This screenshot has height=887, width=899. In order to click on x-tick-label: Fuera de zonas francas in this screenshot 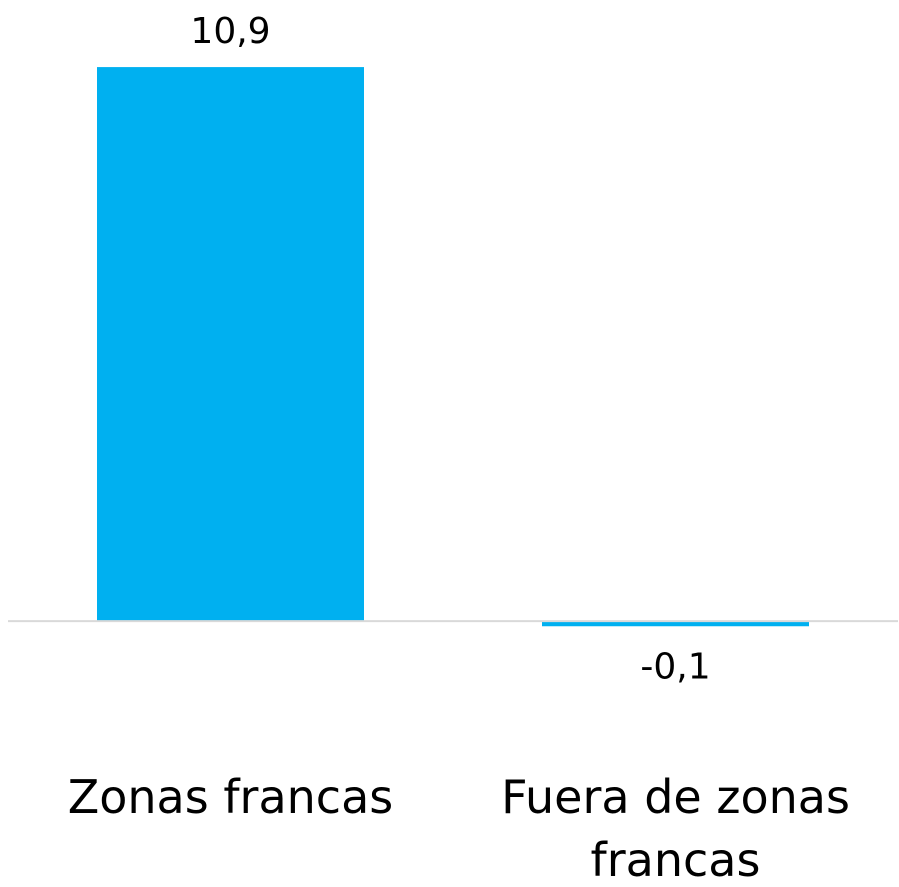, I will do `click(675, 828)`.